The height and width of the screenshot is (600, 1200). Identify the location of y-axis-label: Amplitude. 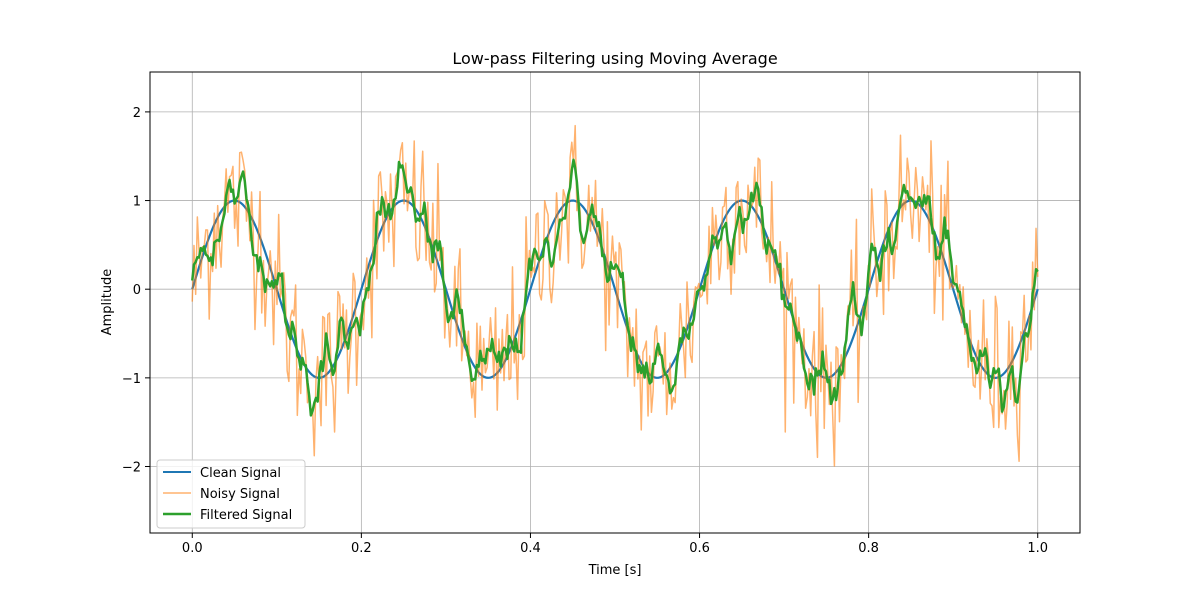
(107, 302).